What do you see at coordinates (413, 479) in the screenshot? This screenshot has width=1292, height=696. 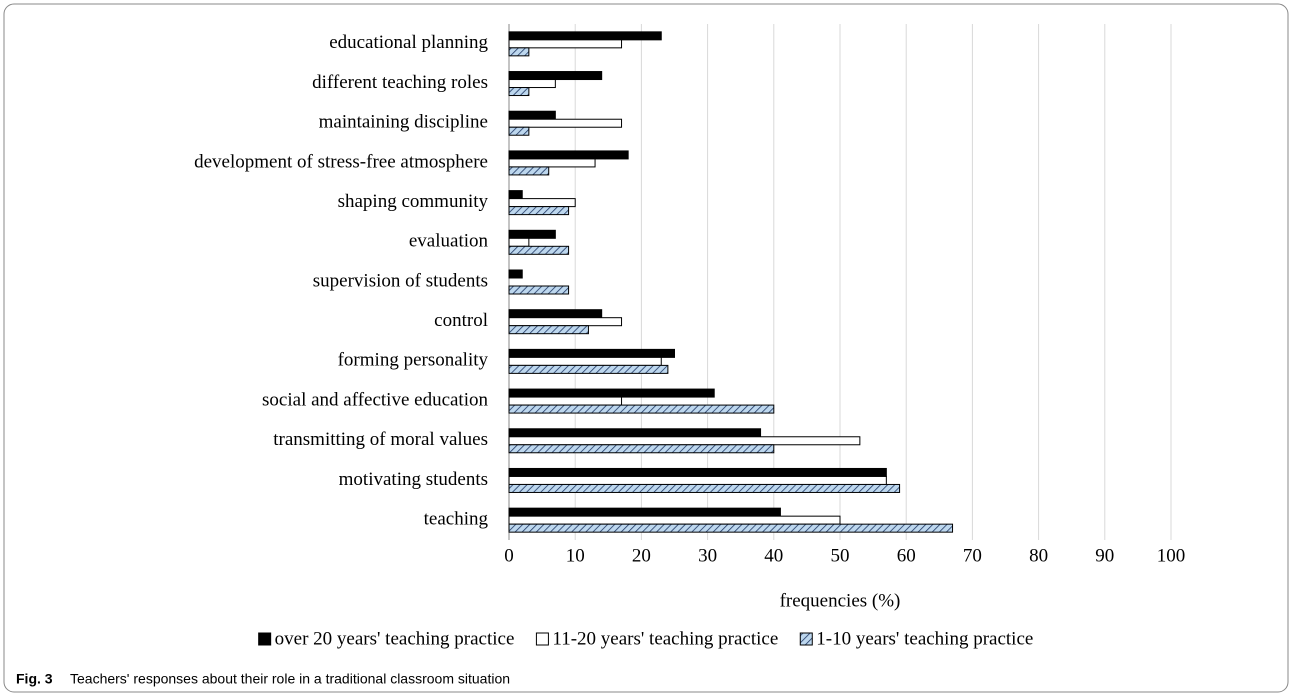 I see `y-tick-label: motivating students` at bounding box center [413, 479].